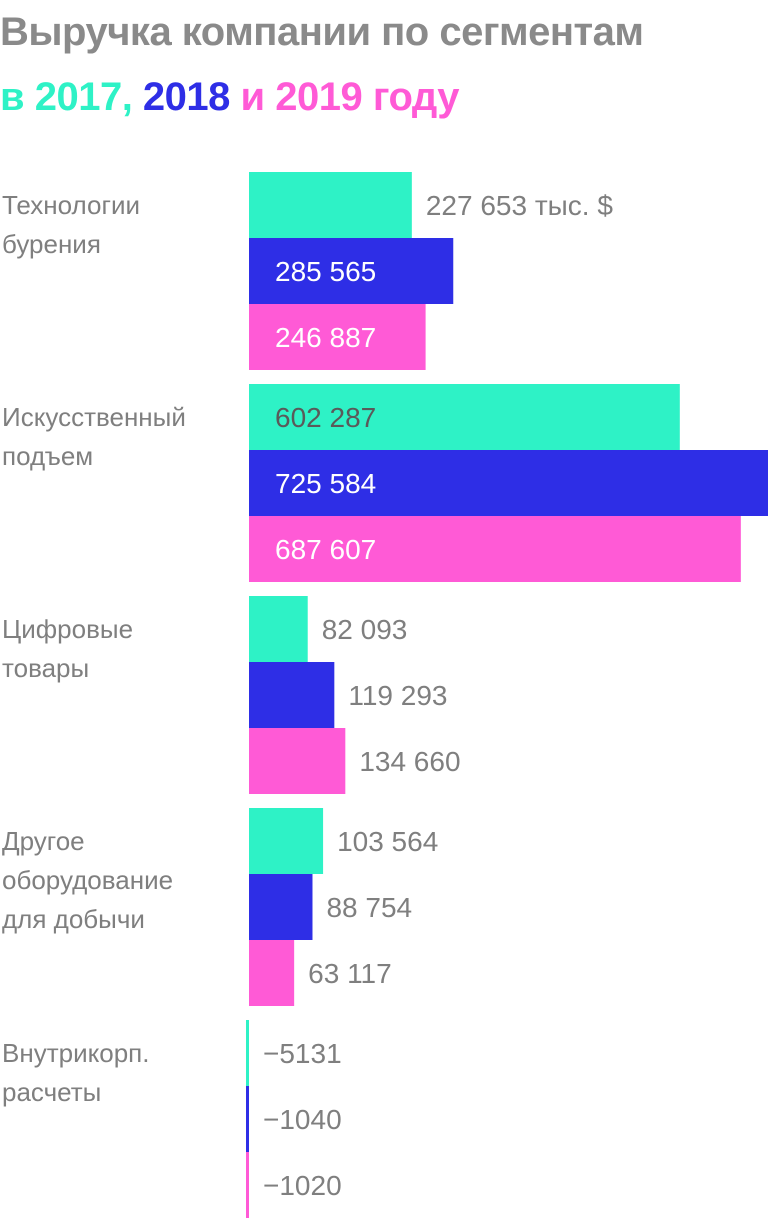 This screenshot has height=1218, width=768. I want to click on subtitle-separator-2: и, so click(252, 97).